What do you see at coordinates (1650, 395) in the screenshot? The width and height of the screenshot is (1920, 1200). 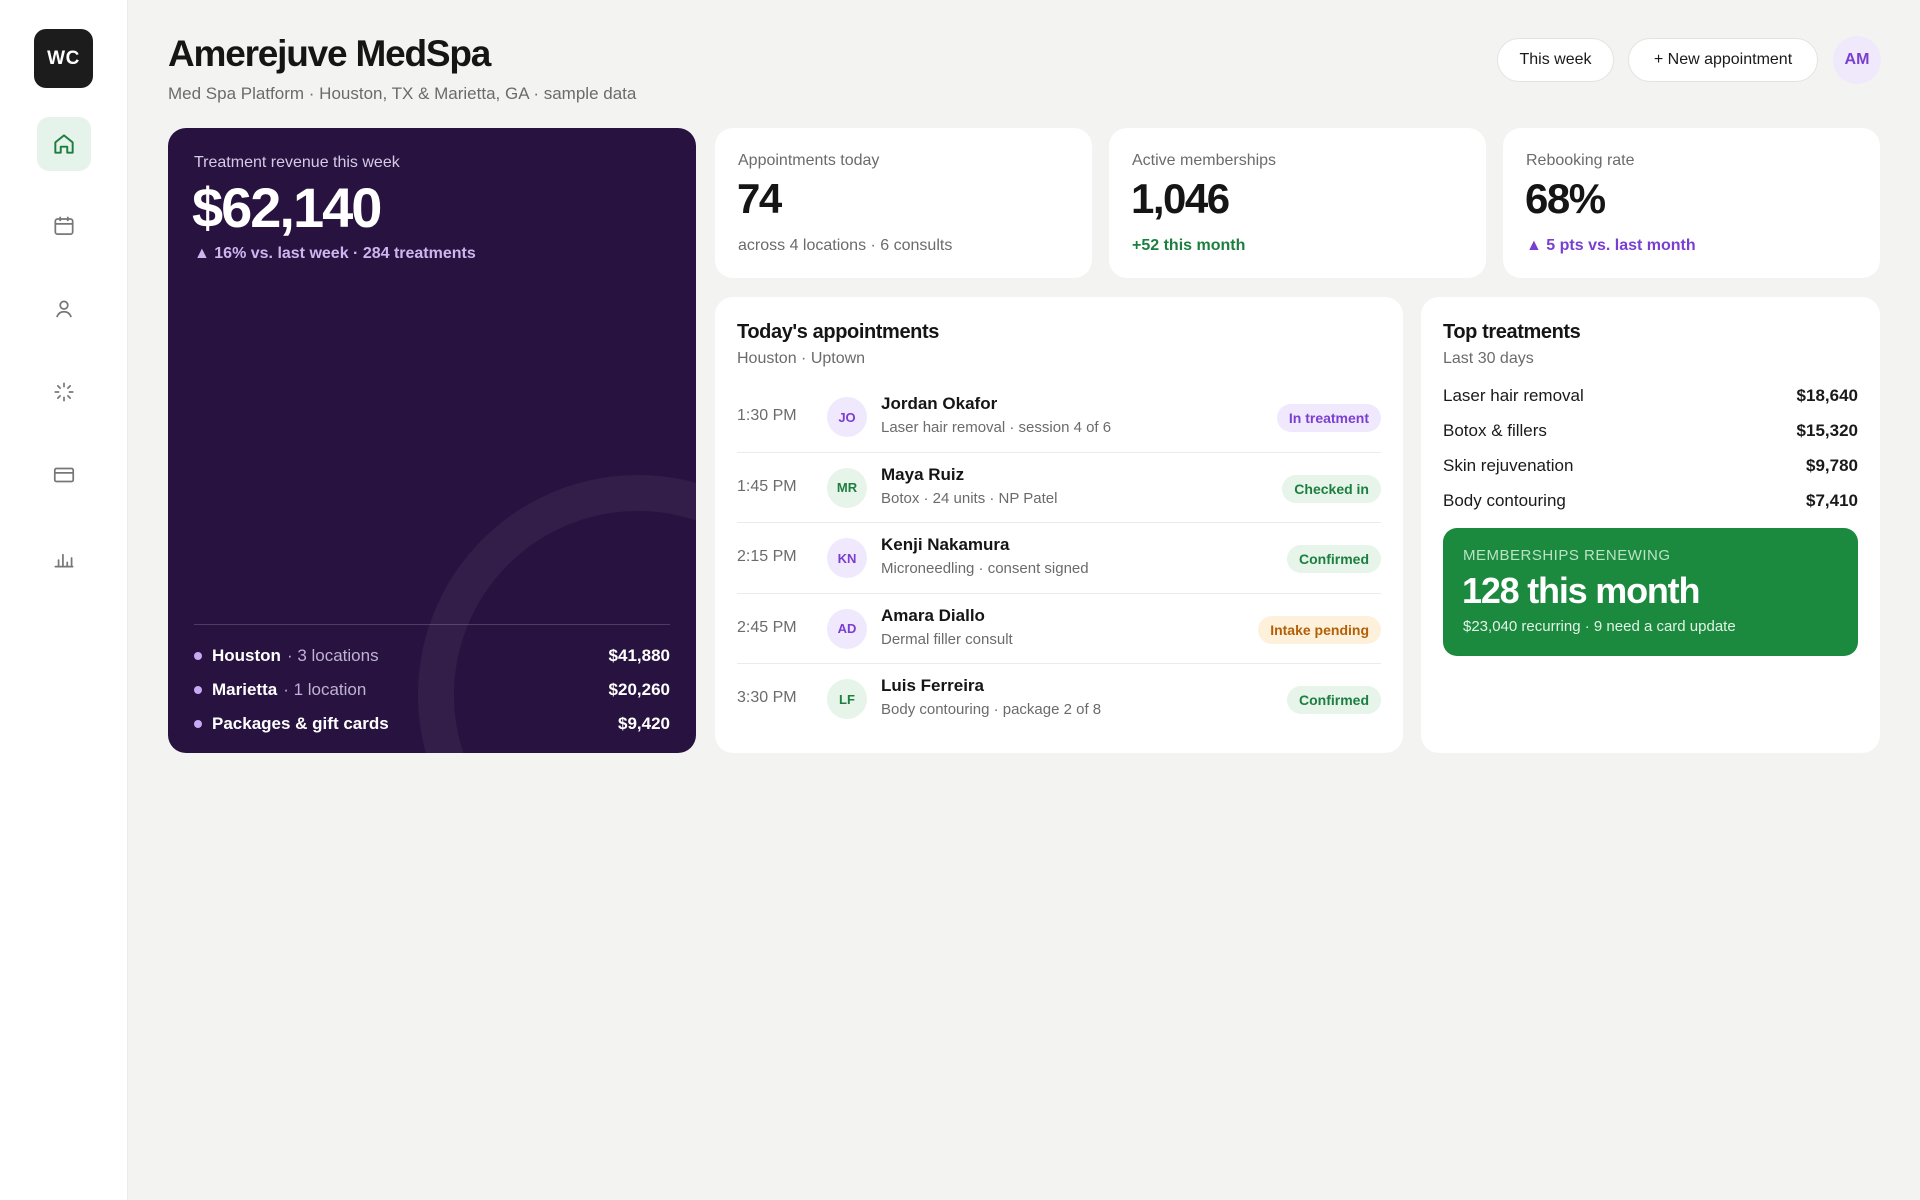 I see `treatment-row: Laser hair removal $18,640` at bounding box center [1650, 395].